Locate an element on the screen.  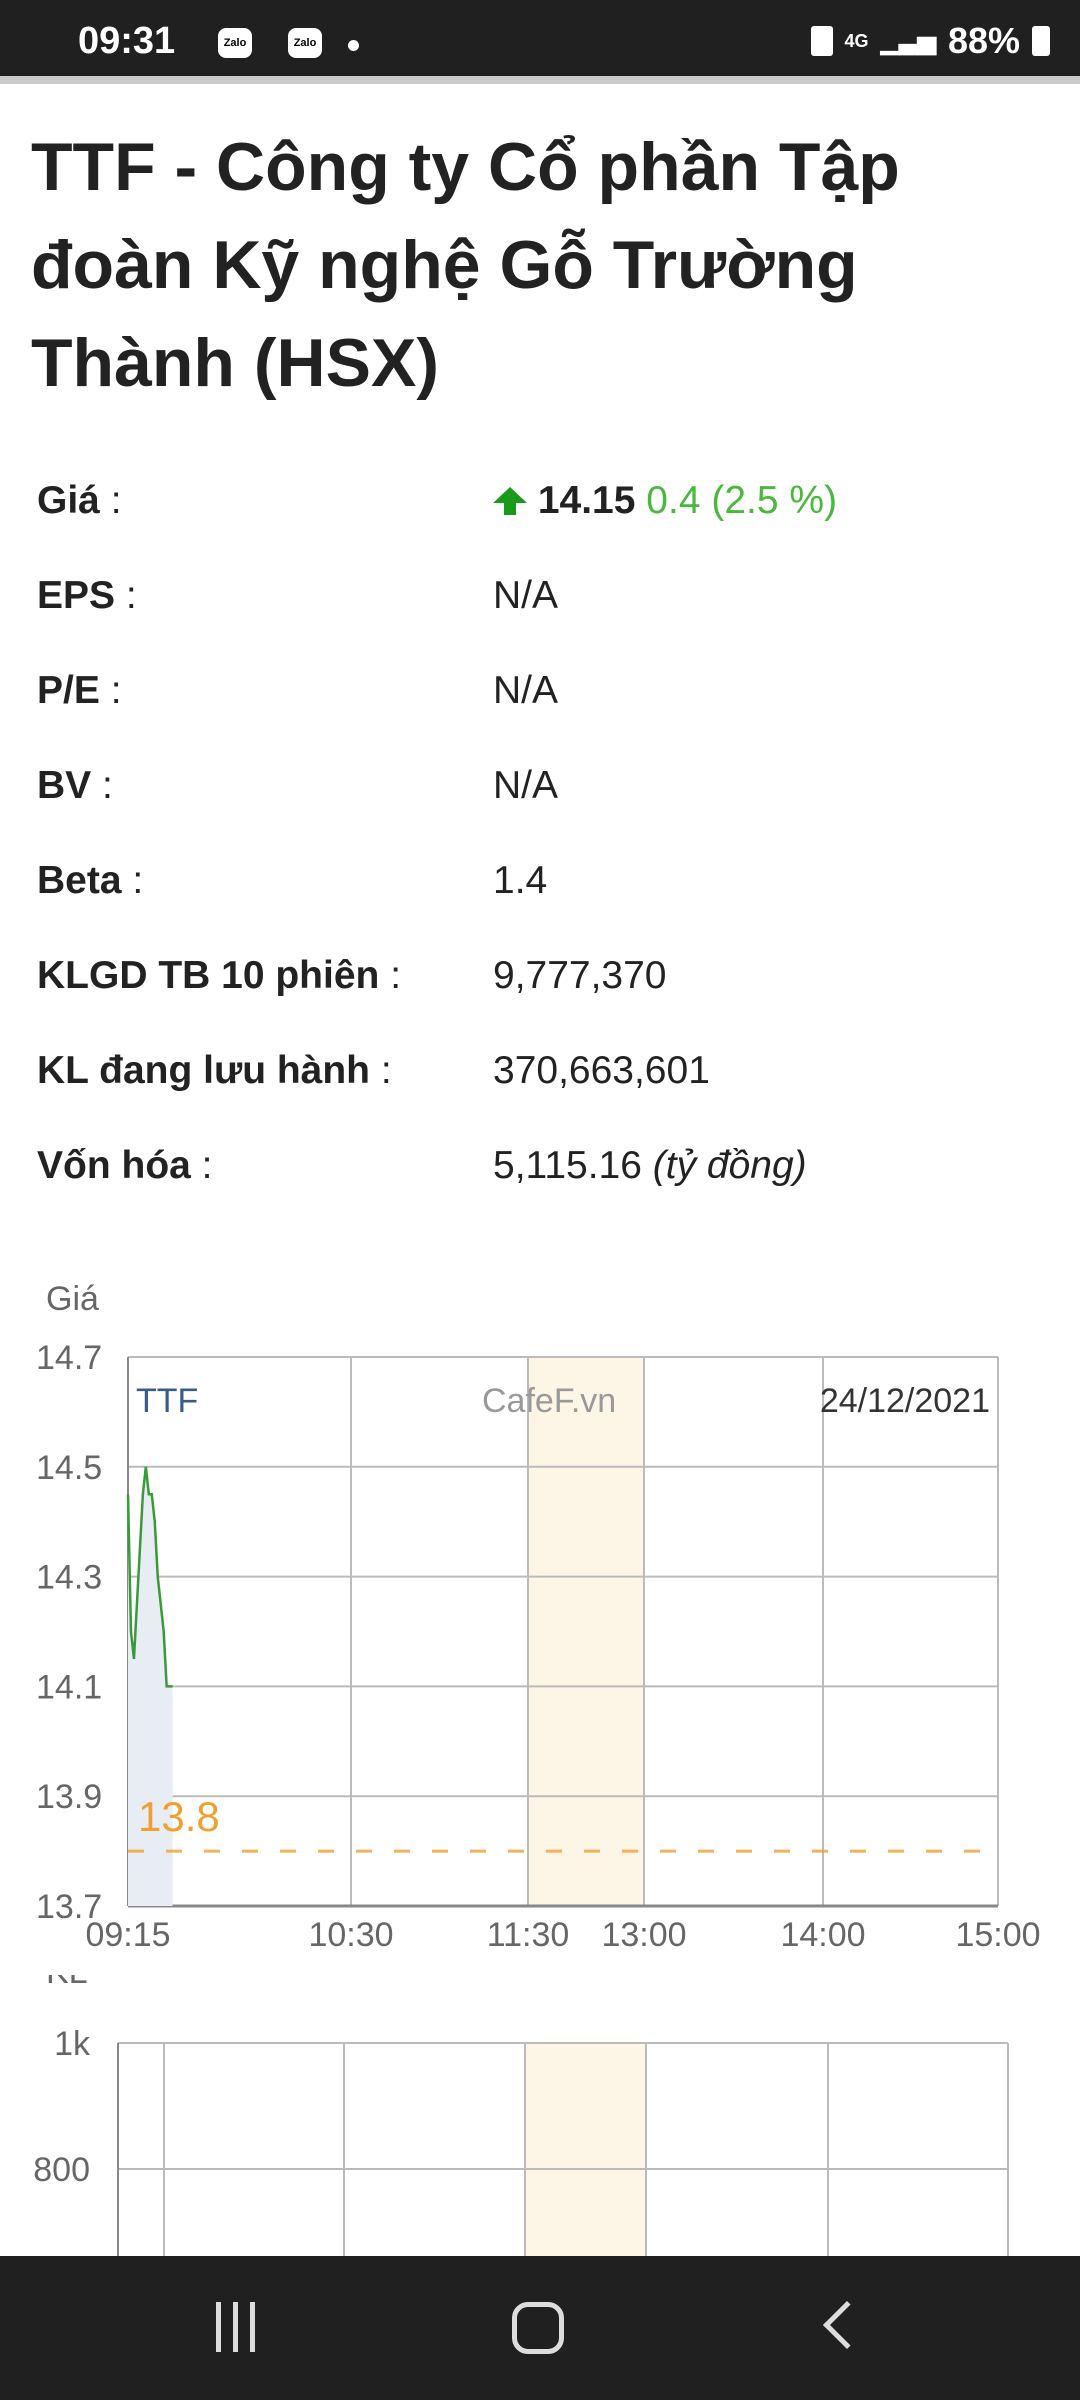
y-tick-label: 800 is located at coordinates (61, 2170).